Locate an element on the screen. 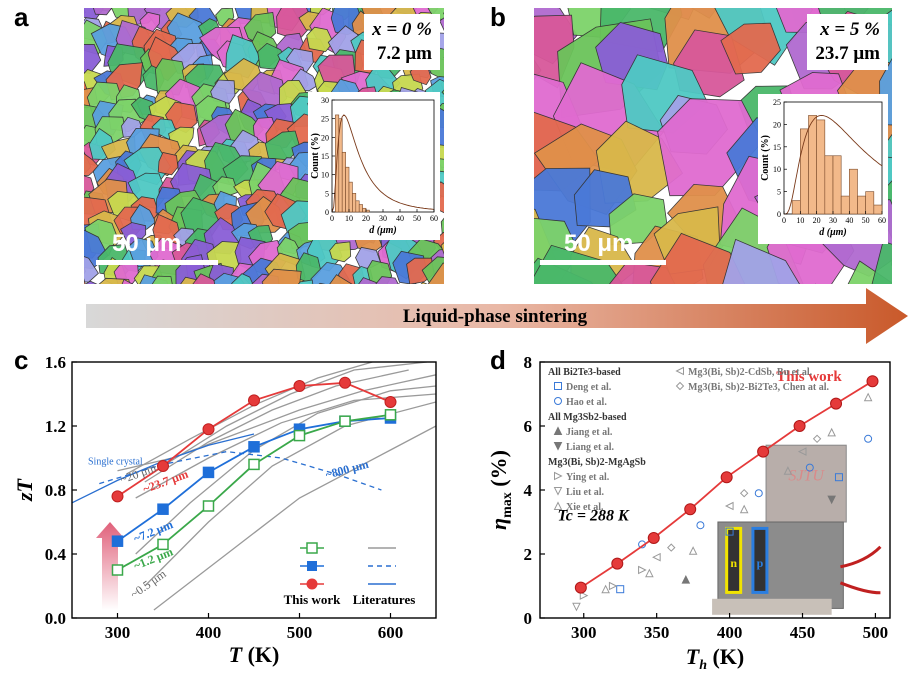 Image resolution: width=910 pixels, height=678 pixels. panel-label-a: a is located at coordinates (21, 17).